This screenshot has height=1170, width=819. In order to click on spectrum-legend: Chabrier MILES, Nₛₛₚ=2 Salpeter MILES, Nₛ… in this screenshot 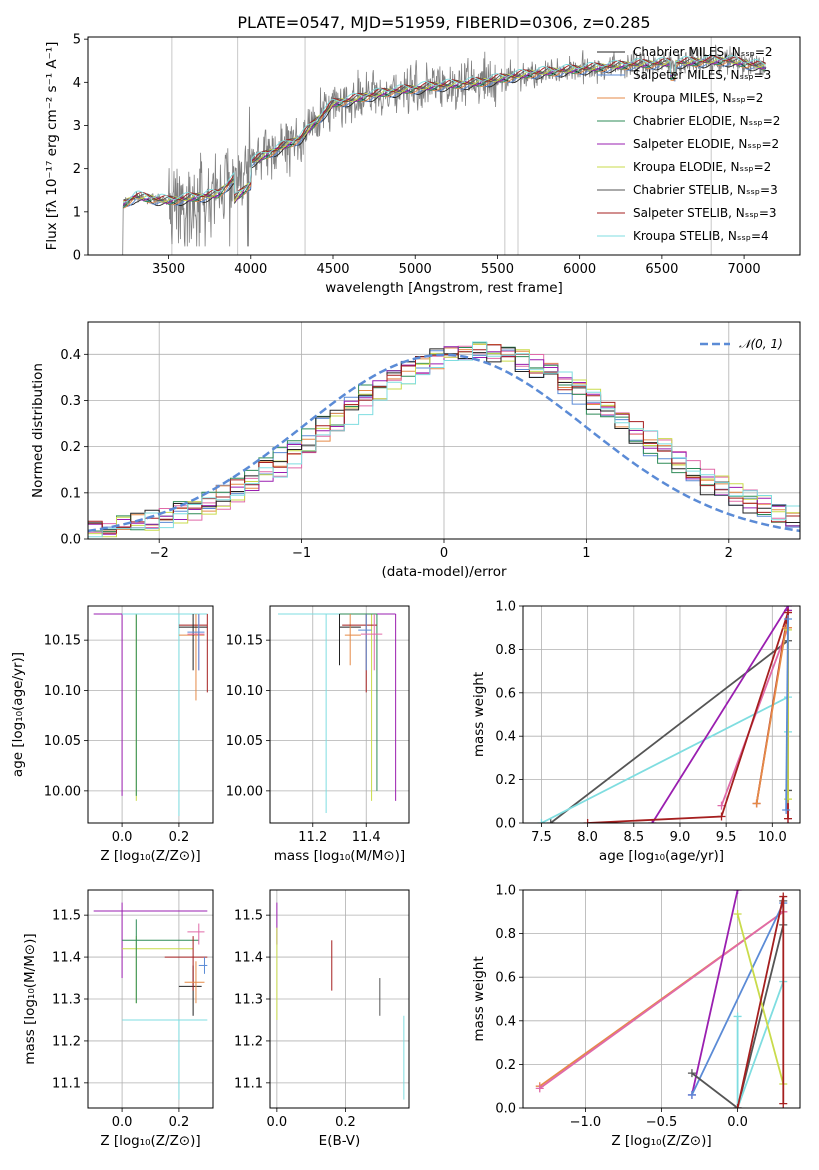, I will do `click(688, 144)`.